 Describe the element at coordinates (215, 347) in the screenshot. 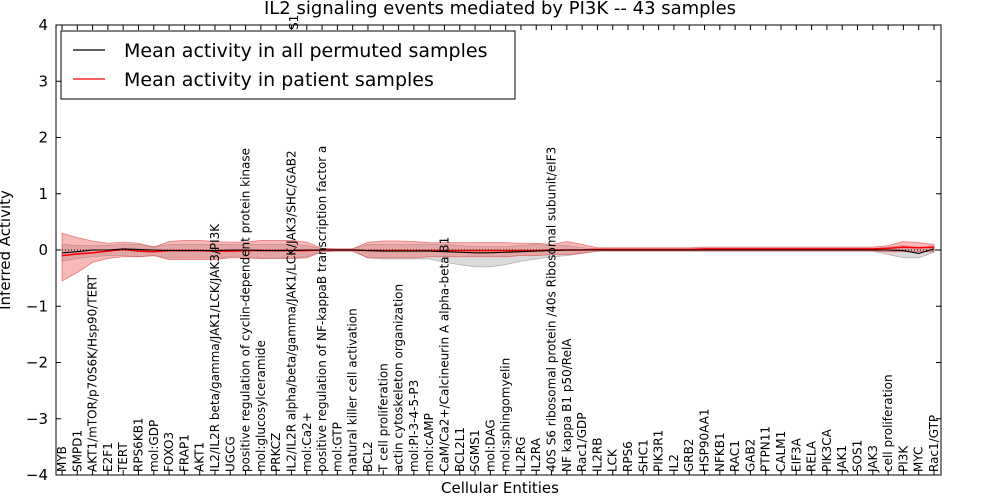

I see `category-label: IL2/IL2R beta/gamma/JAK1/LCK/JAK3/PI3K` at that location.